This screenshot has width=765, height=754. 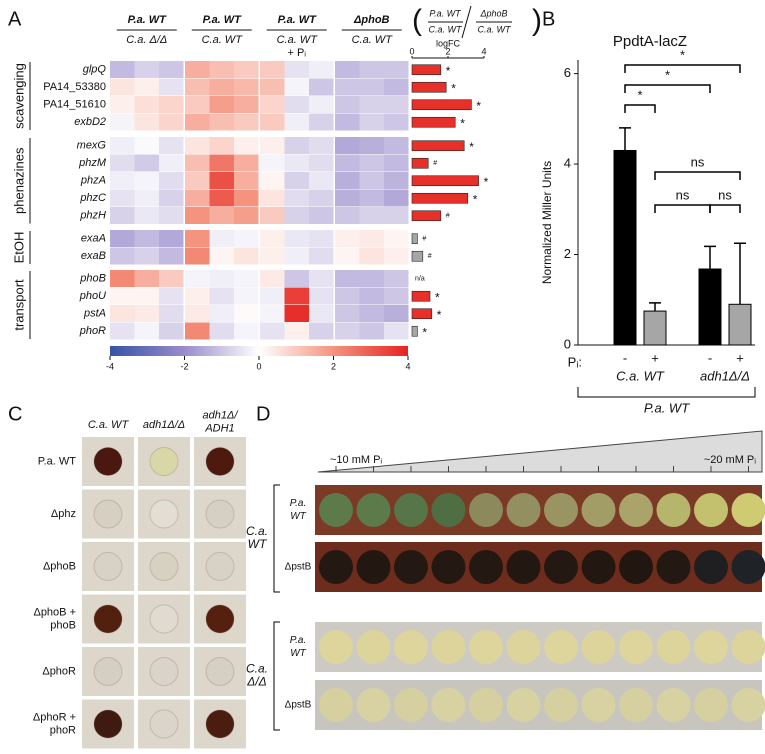 I want to click on column-header: ADH1, so click(x=219, y=428).